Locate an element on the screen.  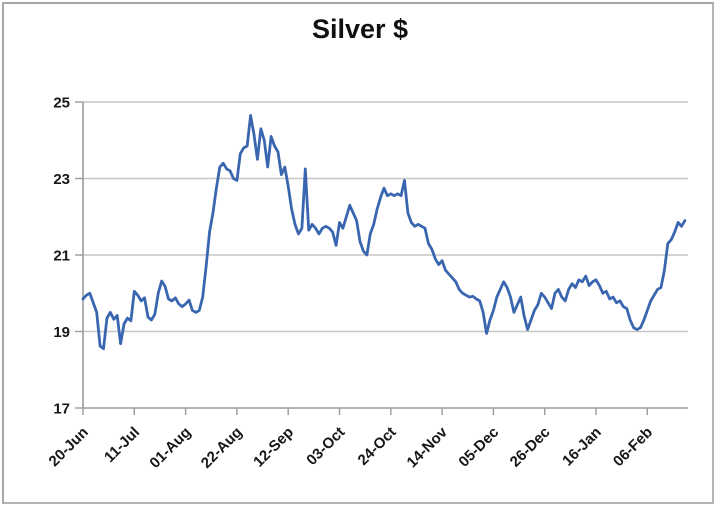
y-axis-tick-label: 17 is located at coordinates (61, 409).